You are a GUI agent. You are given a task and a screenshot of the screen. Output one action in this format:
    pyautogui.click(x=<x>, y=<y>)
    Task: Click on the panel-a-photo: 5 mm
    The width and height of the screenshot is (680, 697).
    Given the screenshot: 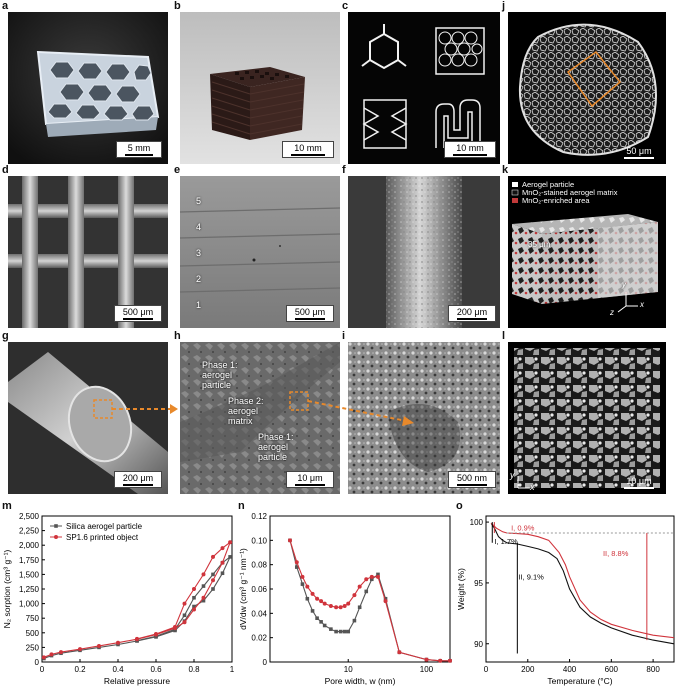 What is the action you would take?
    pyautogui.click(x=88, y=88)
    